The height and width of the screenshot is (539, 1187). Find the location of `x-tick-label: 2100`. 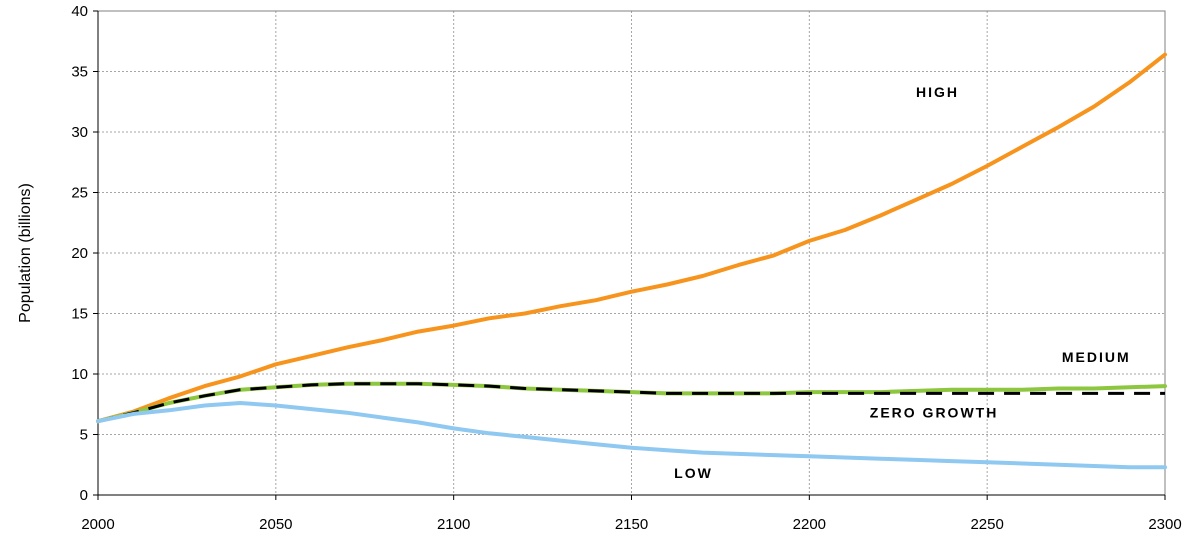

x-tick-label: 2100 is located at coordinates (453, 524).